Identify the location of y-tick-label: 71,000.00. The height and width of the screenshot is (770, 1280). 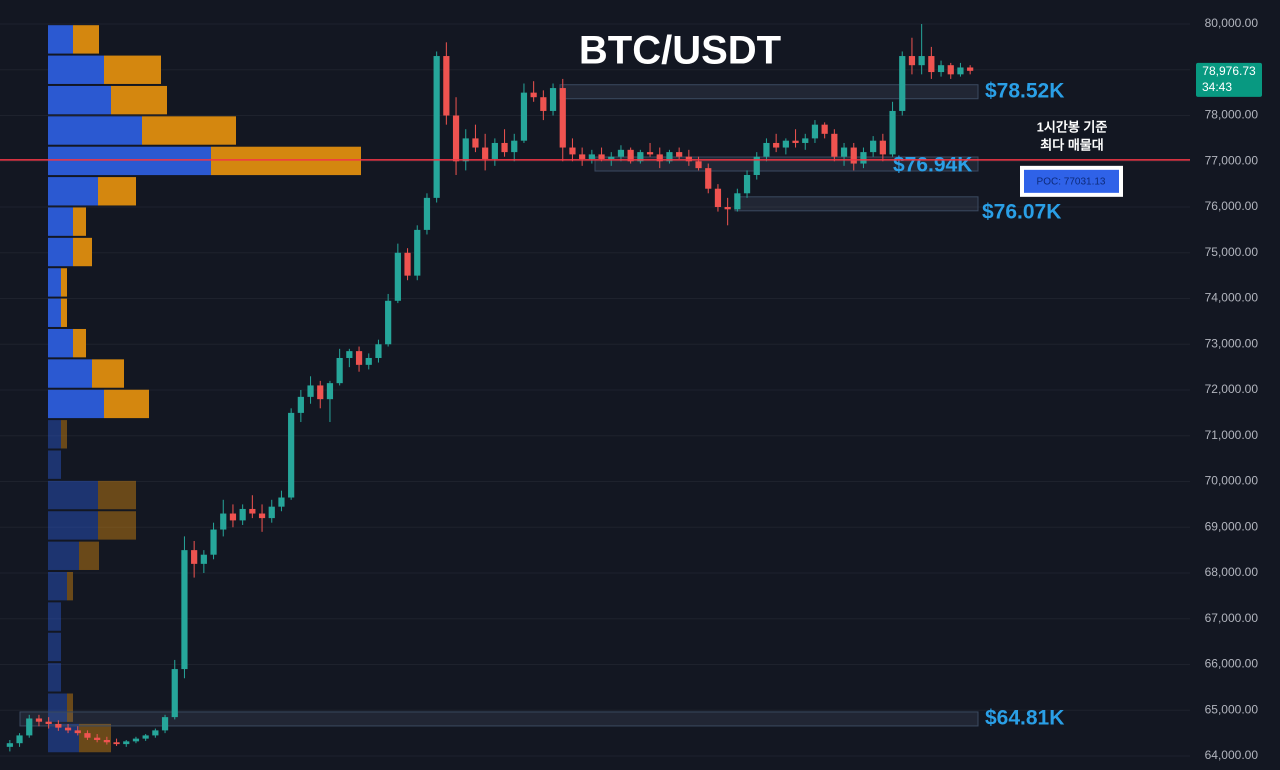
(1232, 435).